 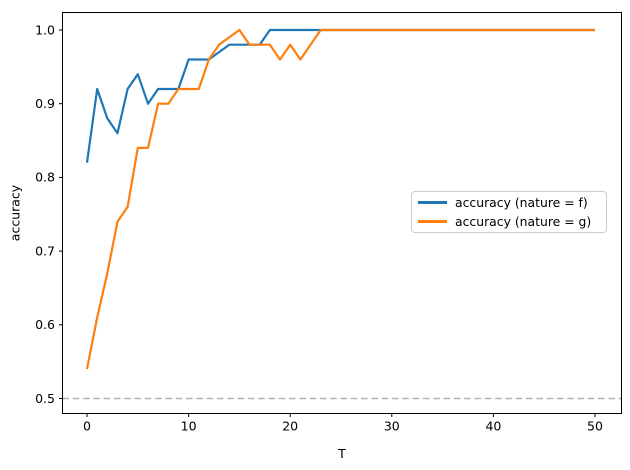 I want to click on y-tick-label: 0.5, so click(x=45, y=398).